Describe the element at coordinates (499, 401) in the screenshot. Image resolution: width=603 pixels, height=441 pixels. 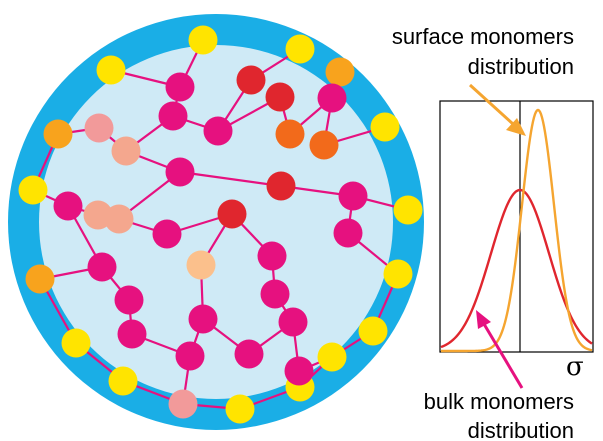
I see `bulk-label-line1: bulk monomers` at that location.